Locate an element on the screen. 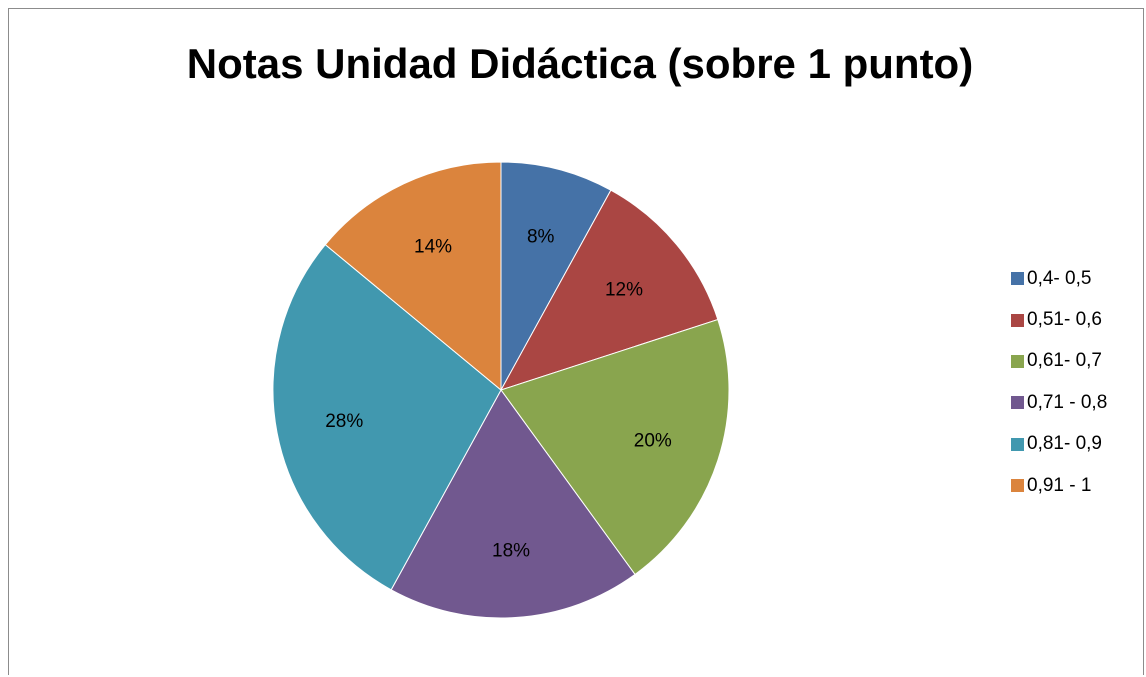 This screenshot has width=1146, height=677. legend-item: 0,61- 0,7 is located at coordinates (1059, 361).